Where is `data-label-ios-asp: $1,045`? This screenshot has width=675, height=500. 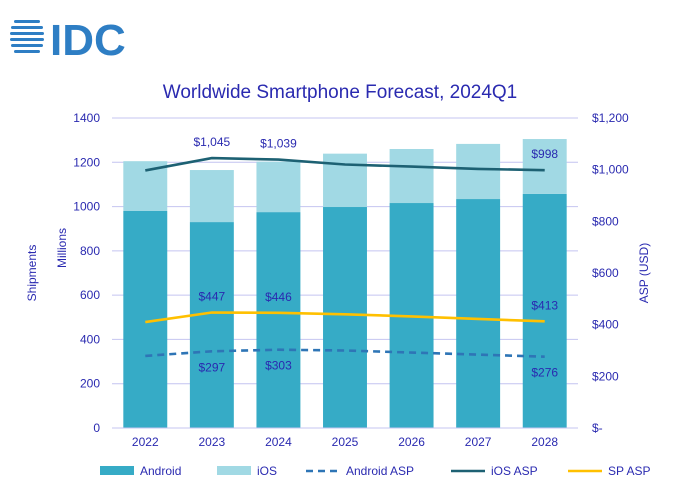 data-label-ios-asp: $1,045 is located at coordinates (212, 142).